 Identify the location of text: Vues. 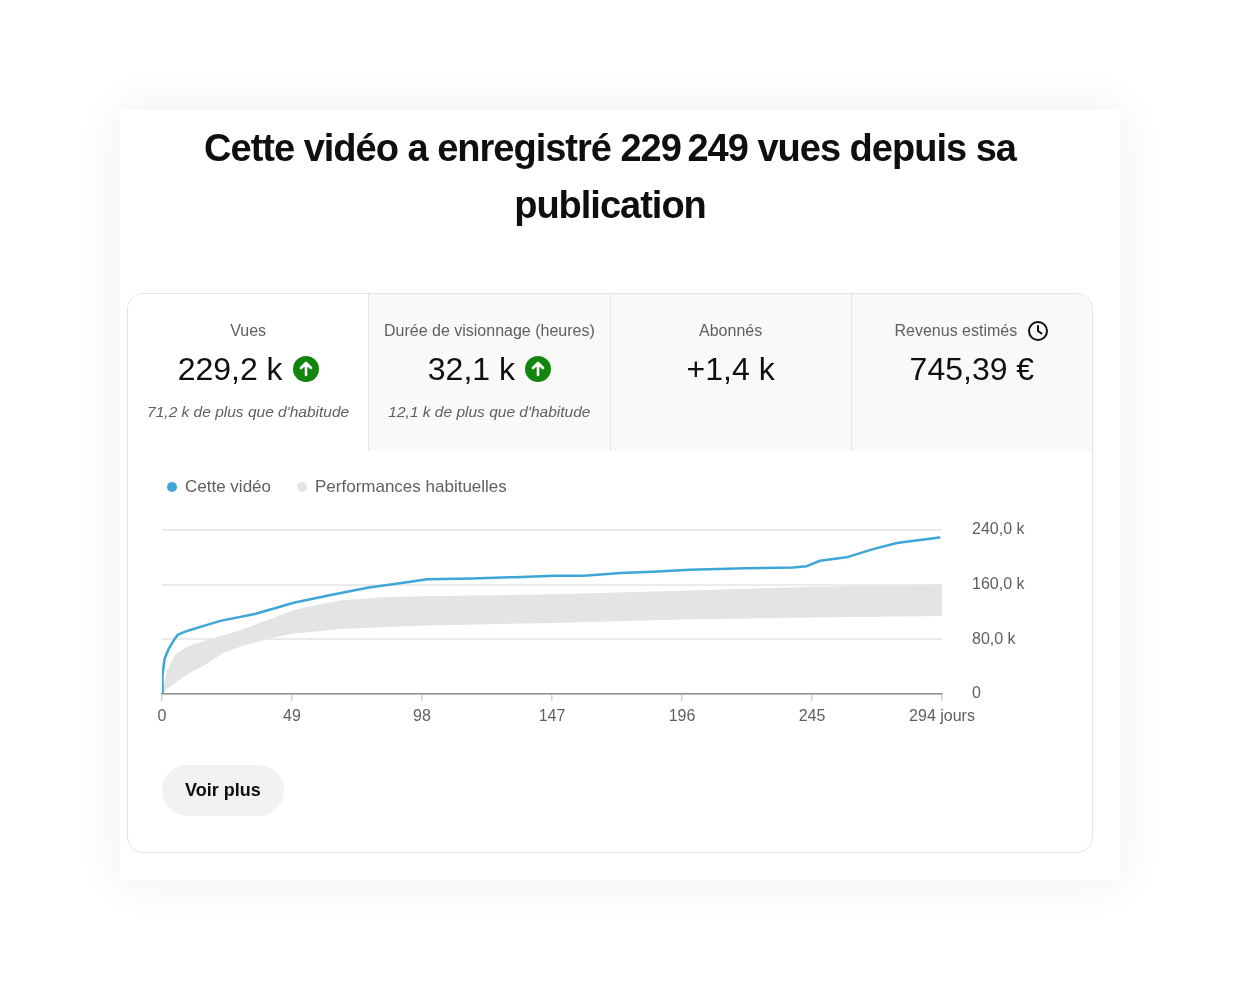
(248, 331).